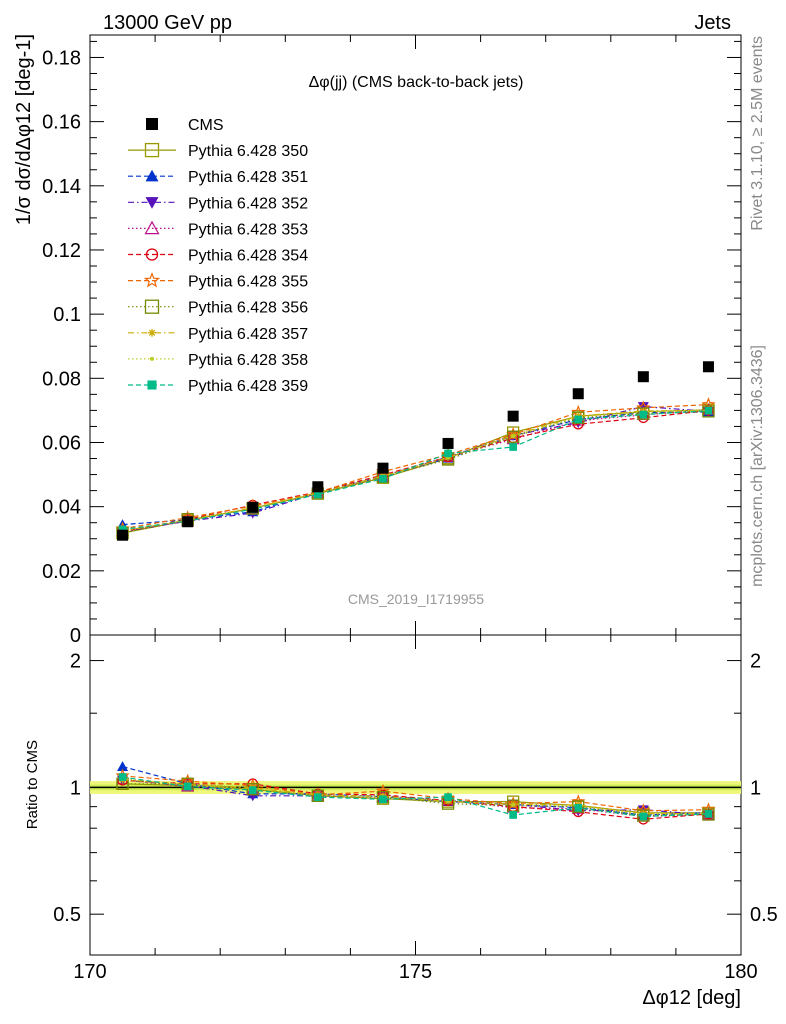  What do you see at coordinates (691, 998) in the screenshot?
I see `x-axis-label: Δφ12 [deg]` at bounding box center [691, 998].